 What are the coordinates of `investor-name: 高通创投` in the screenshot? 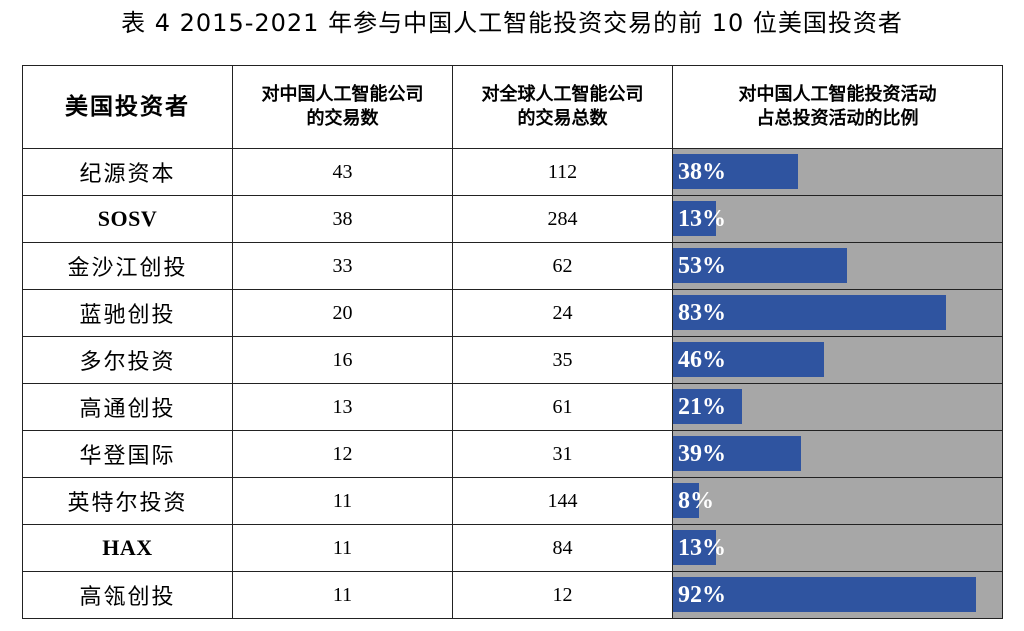 It's located at (127, 407).